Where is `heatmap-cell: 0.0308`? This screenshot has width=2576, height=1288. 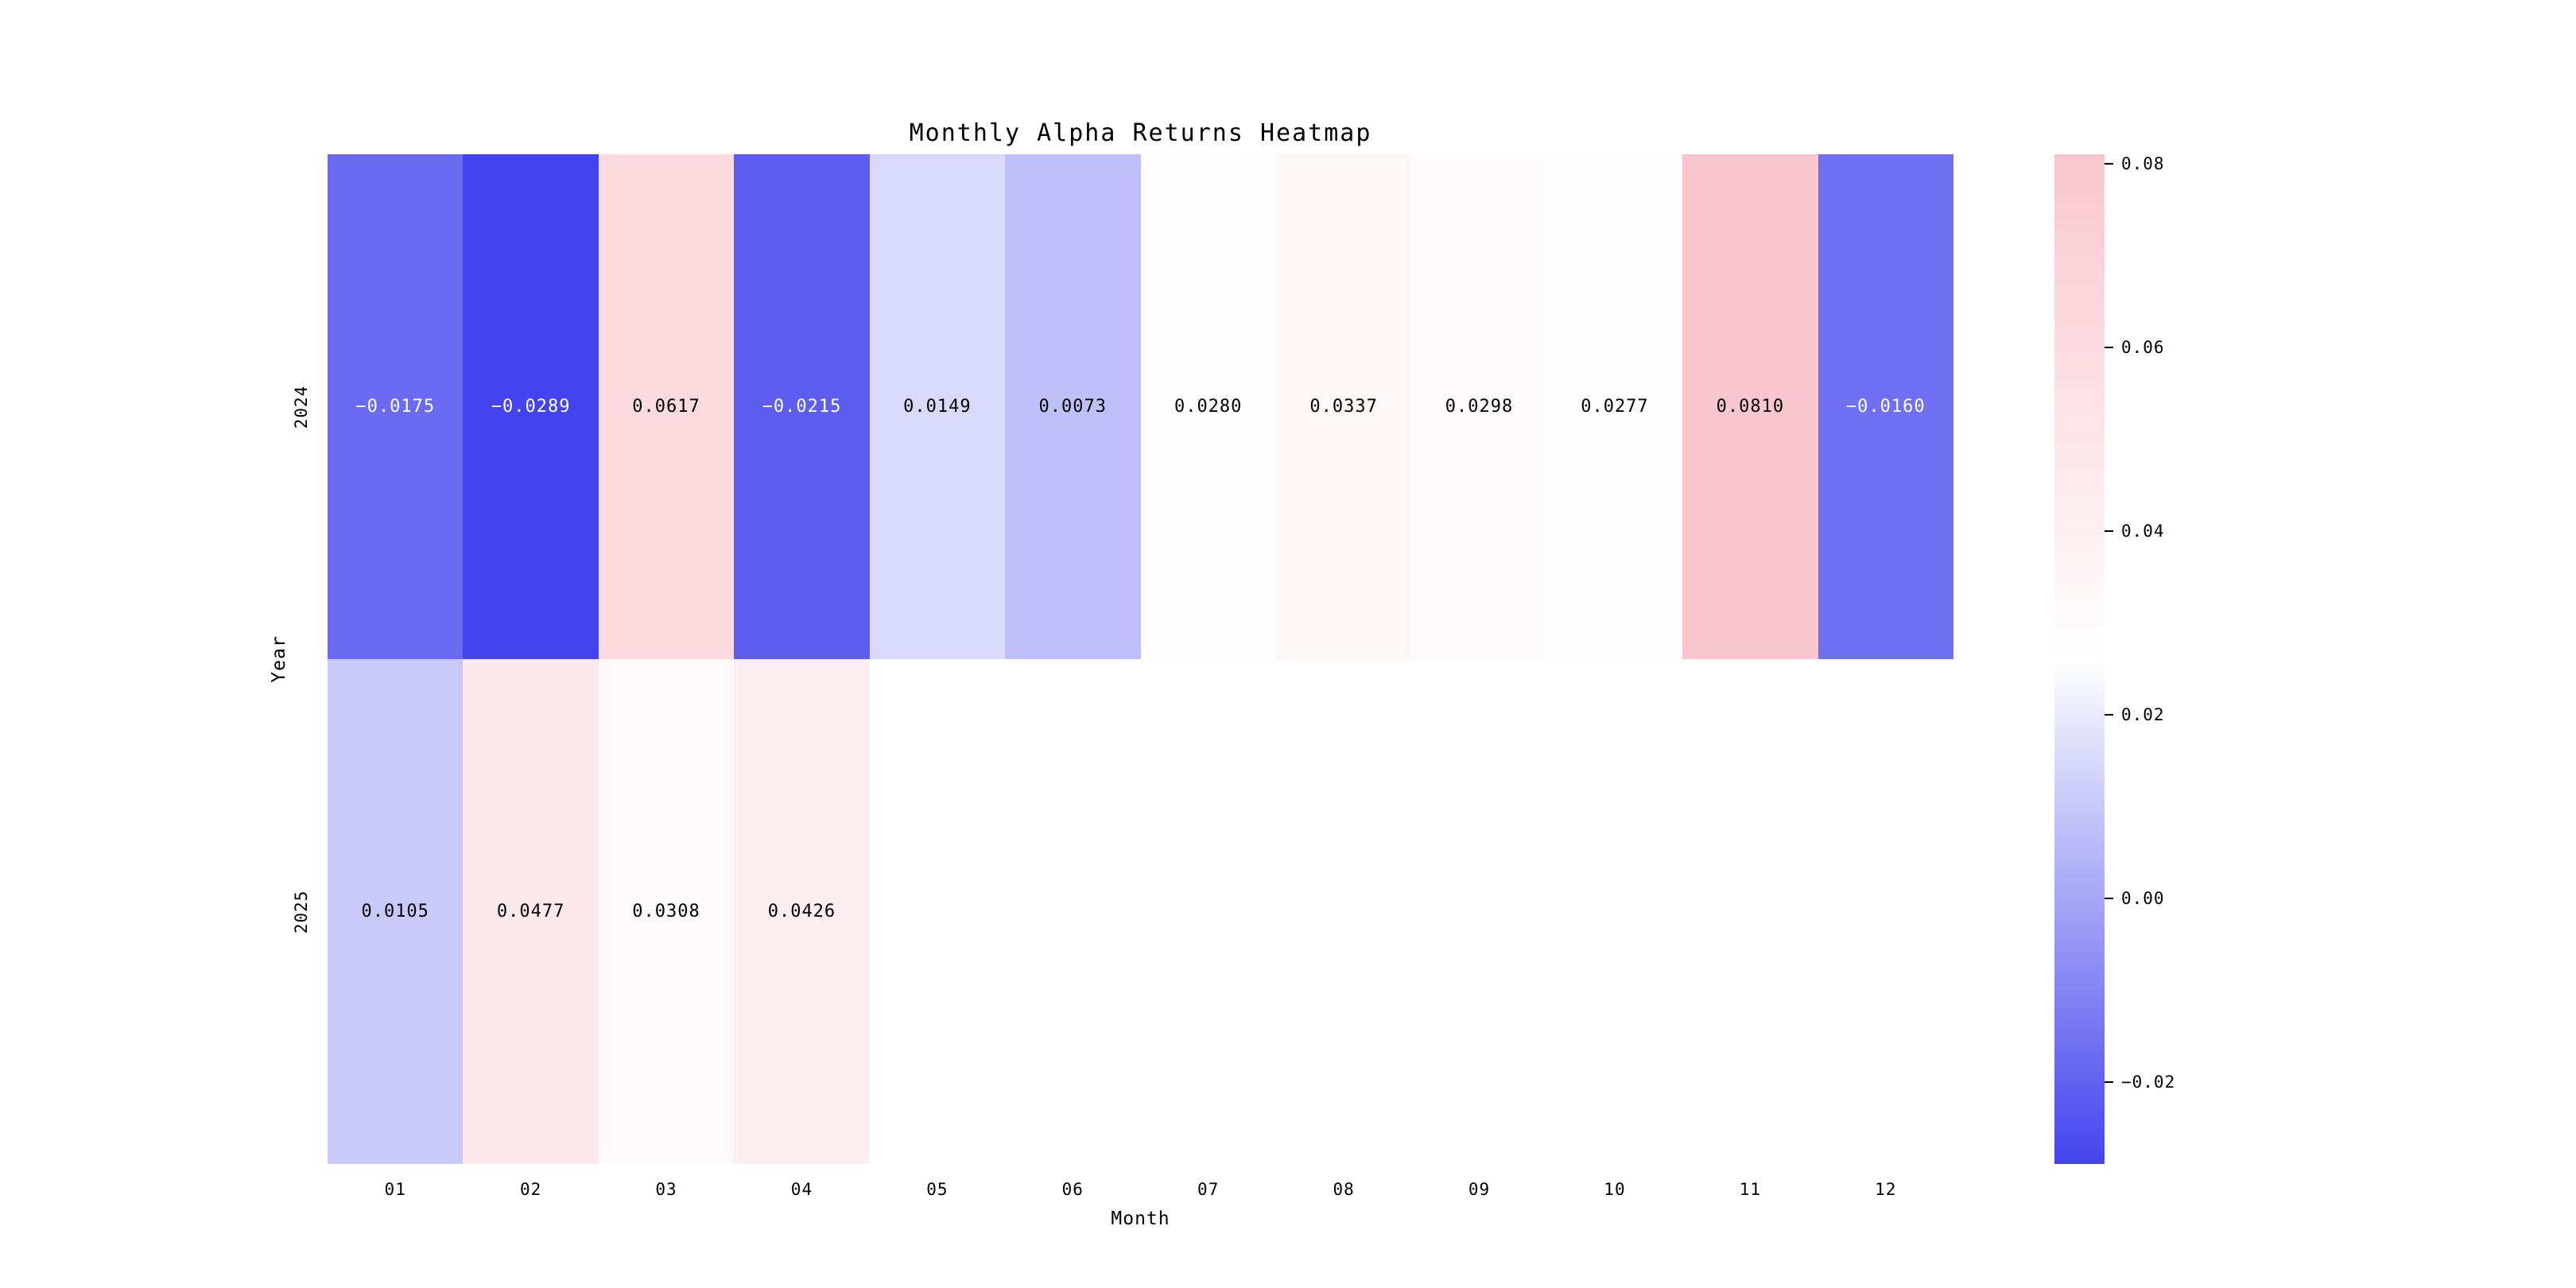
heatmap-cell: 0.0308 is located at coordinates (666, 912).